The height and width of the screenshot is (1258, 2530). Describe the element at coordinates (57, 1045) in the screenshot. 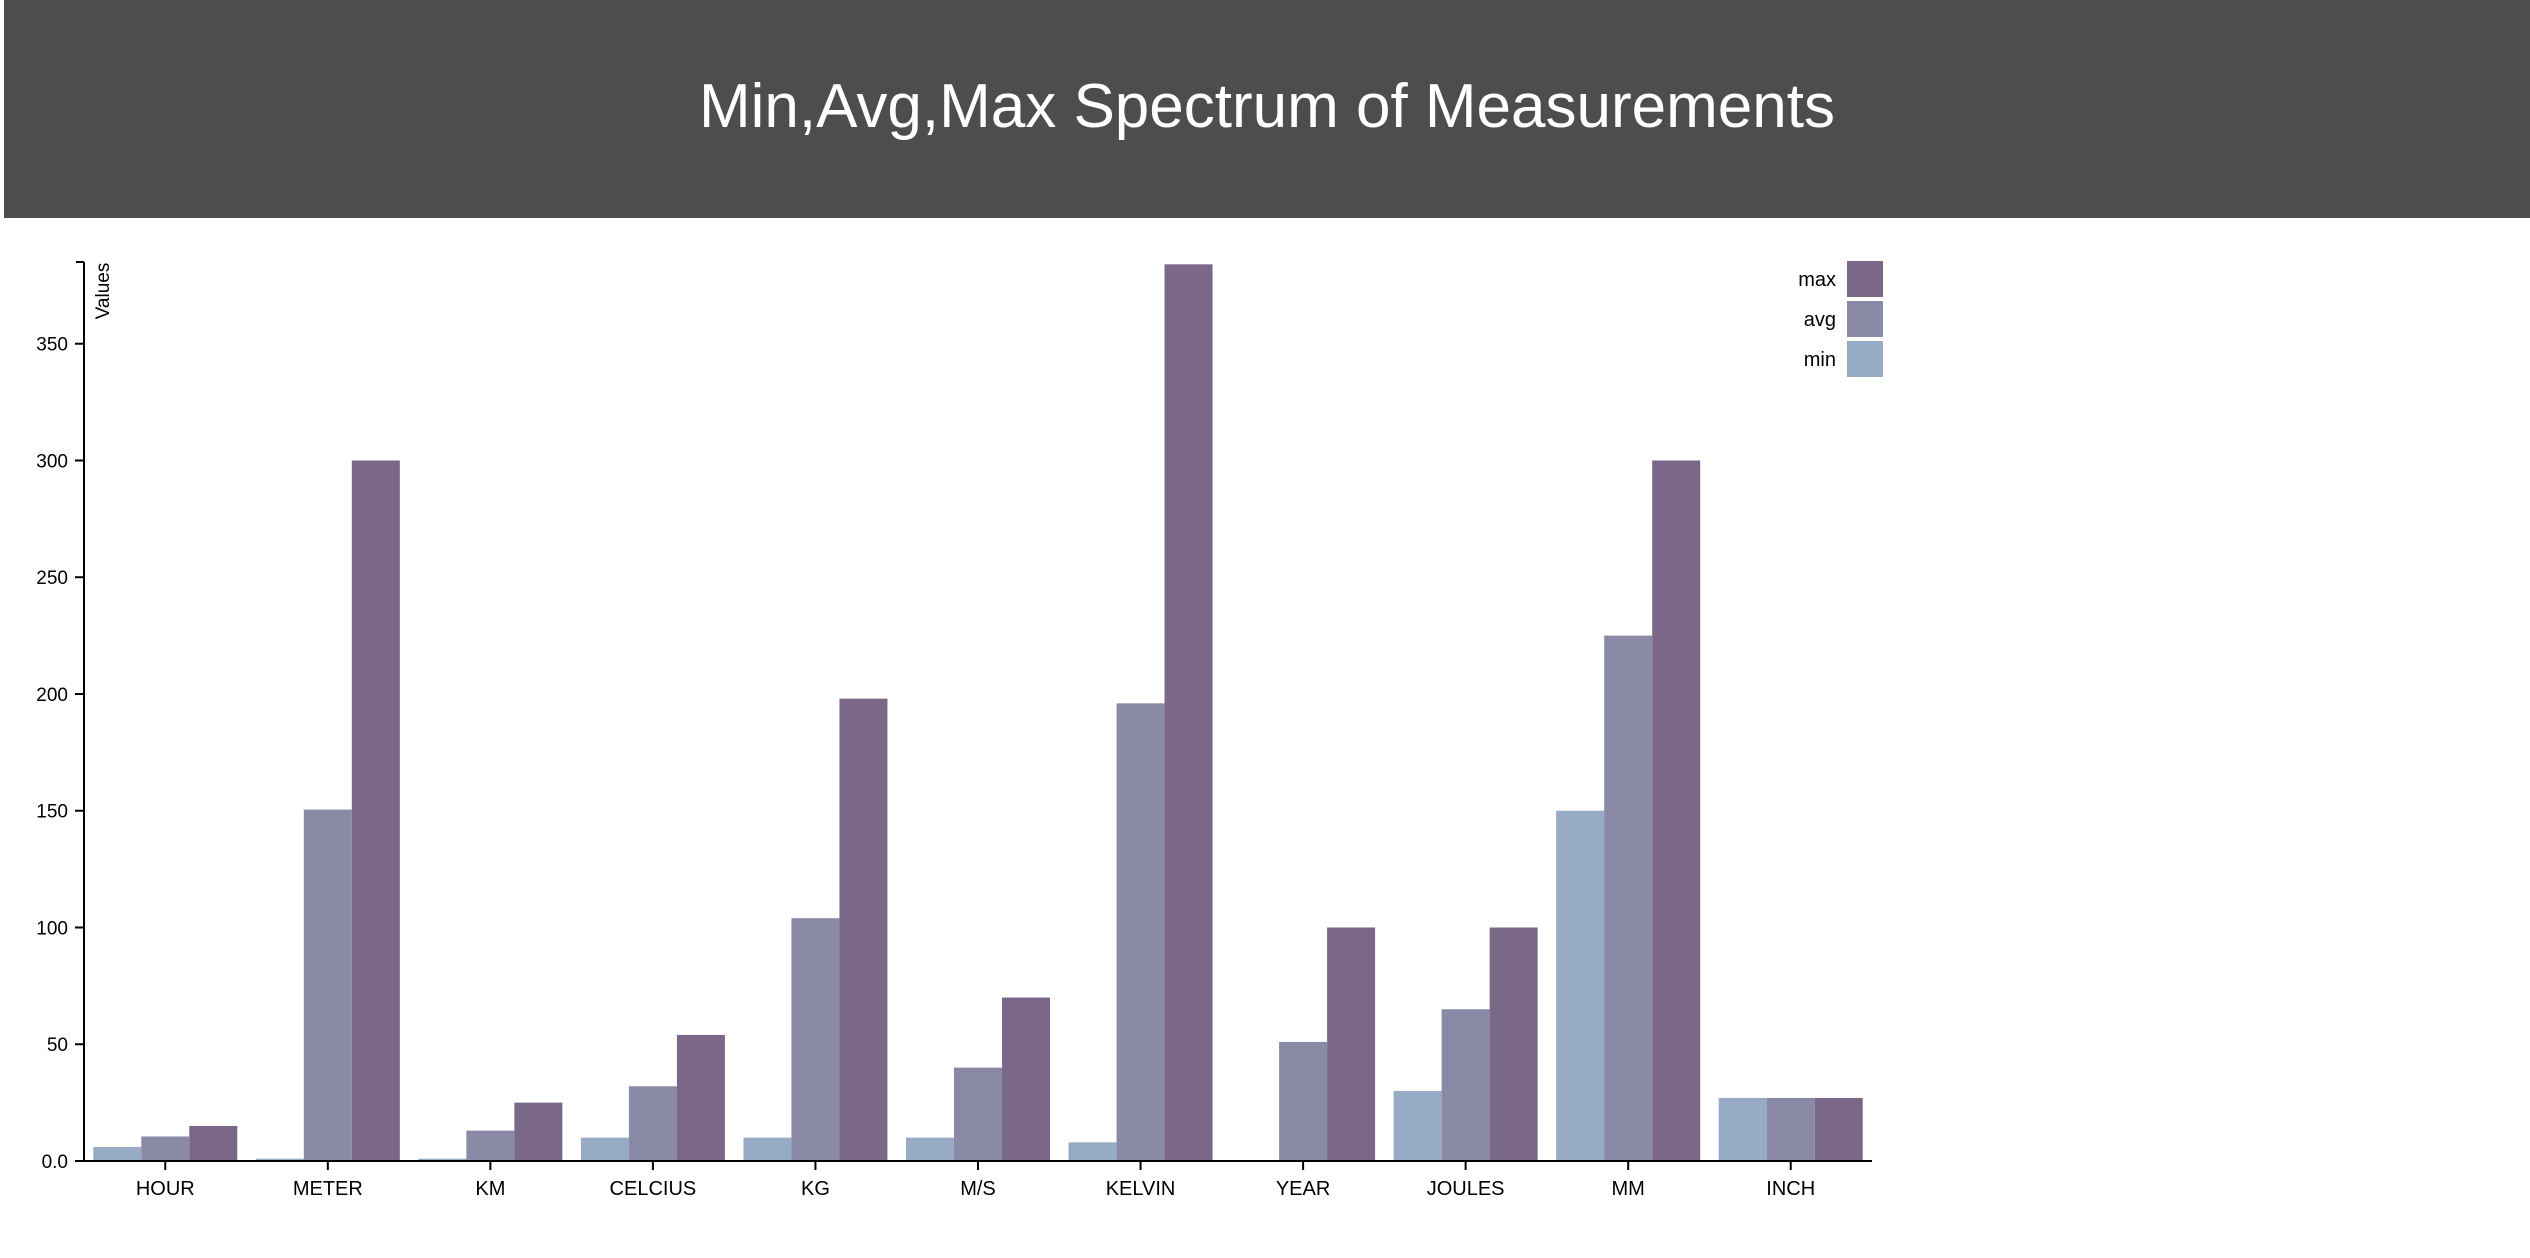

I see `y-tick-label: 50` at that location.